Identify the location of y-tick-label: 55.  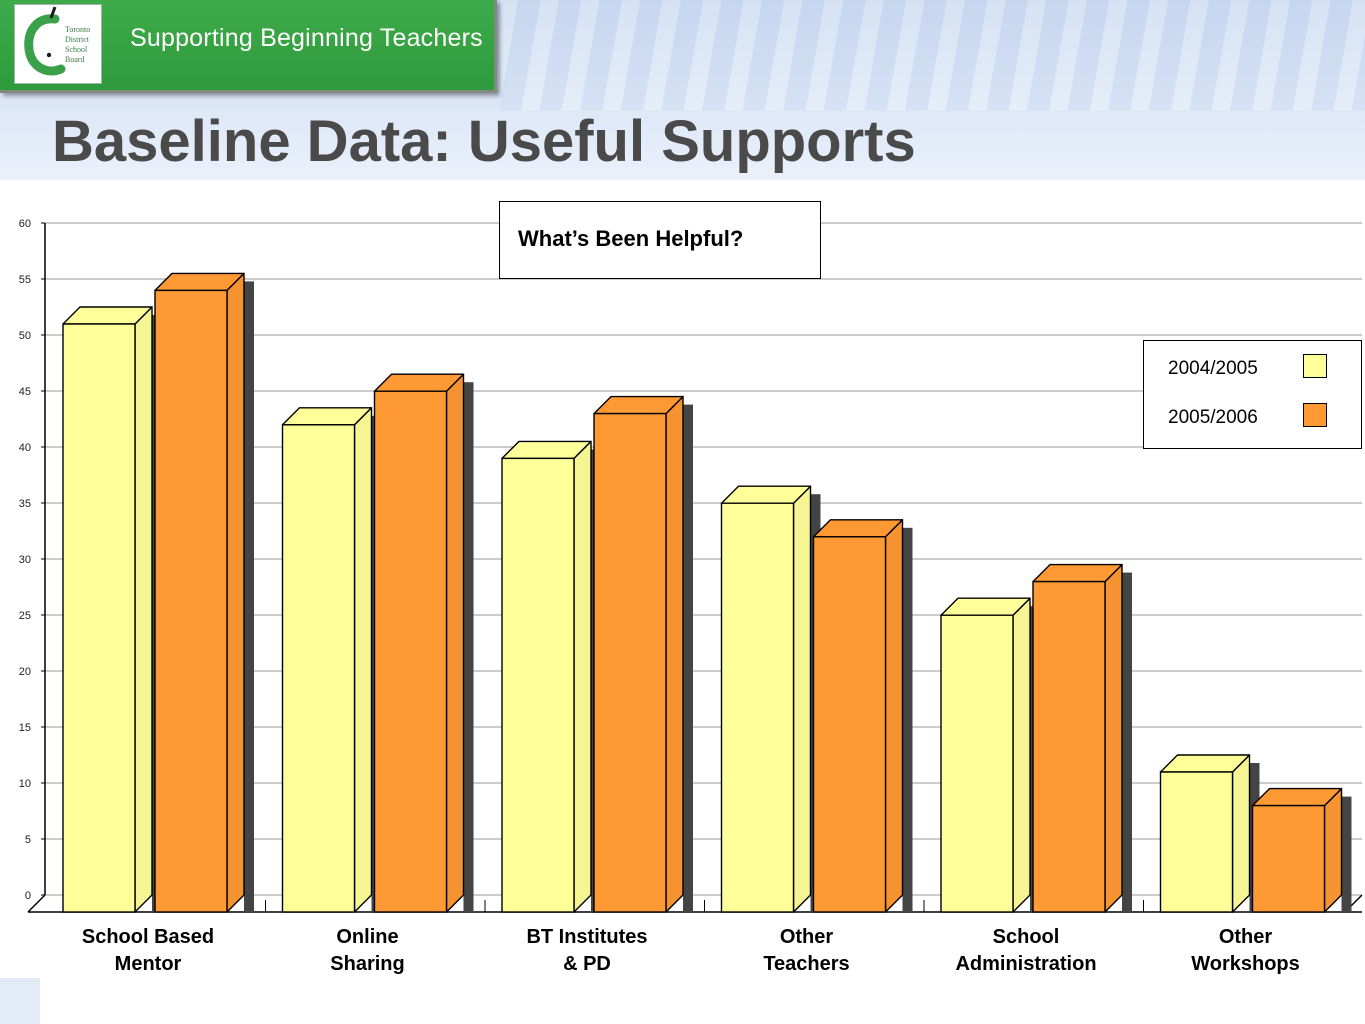
(25, 280).